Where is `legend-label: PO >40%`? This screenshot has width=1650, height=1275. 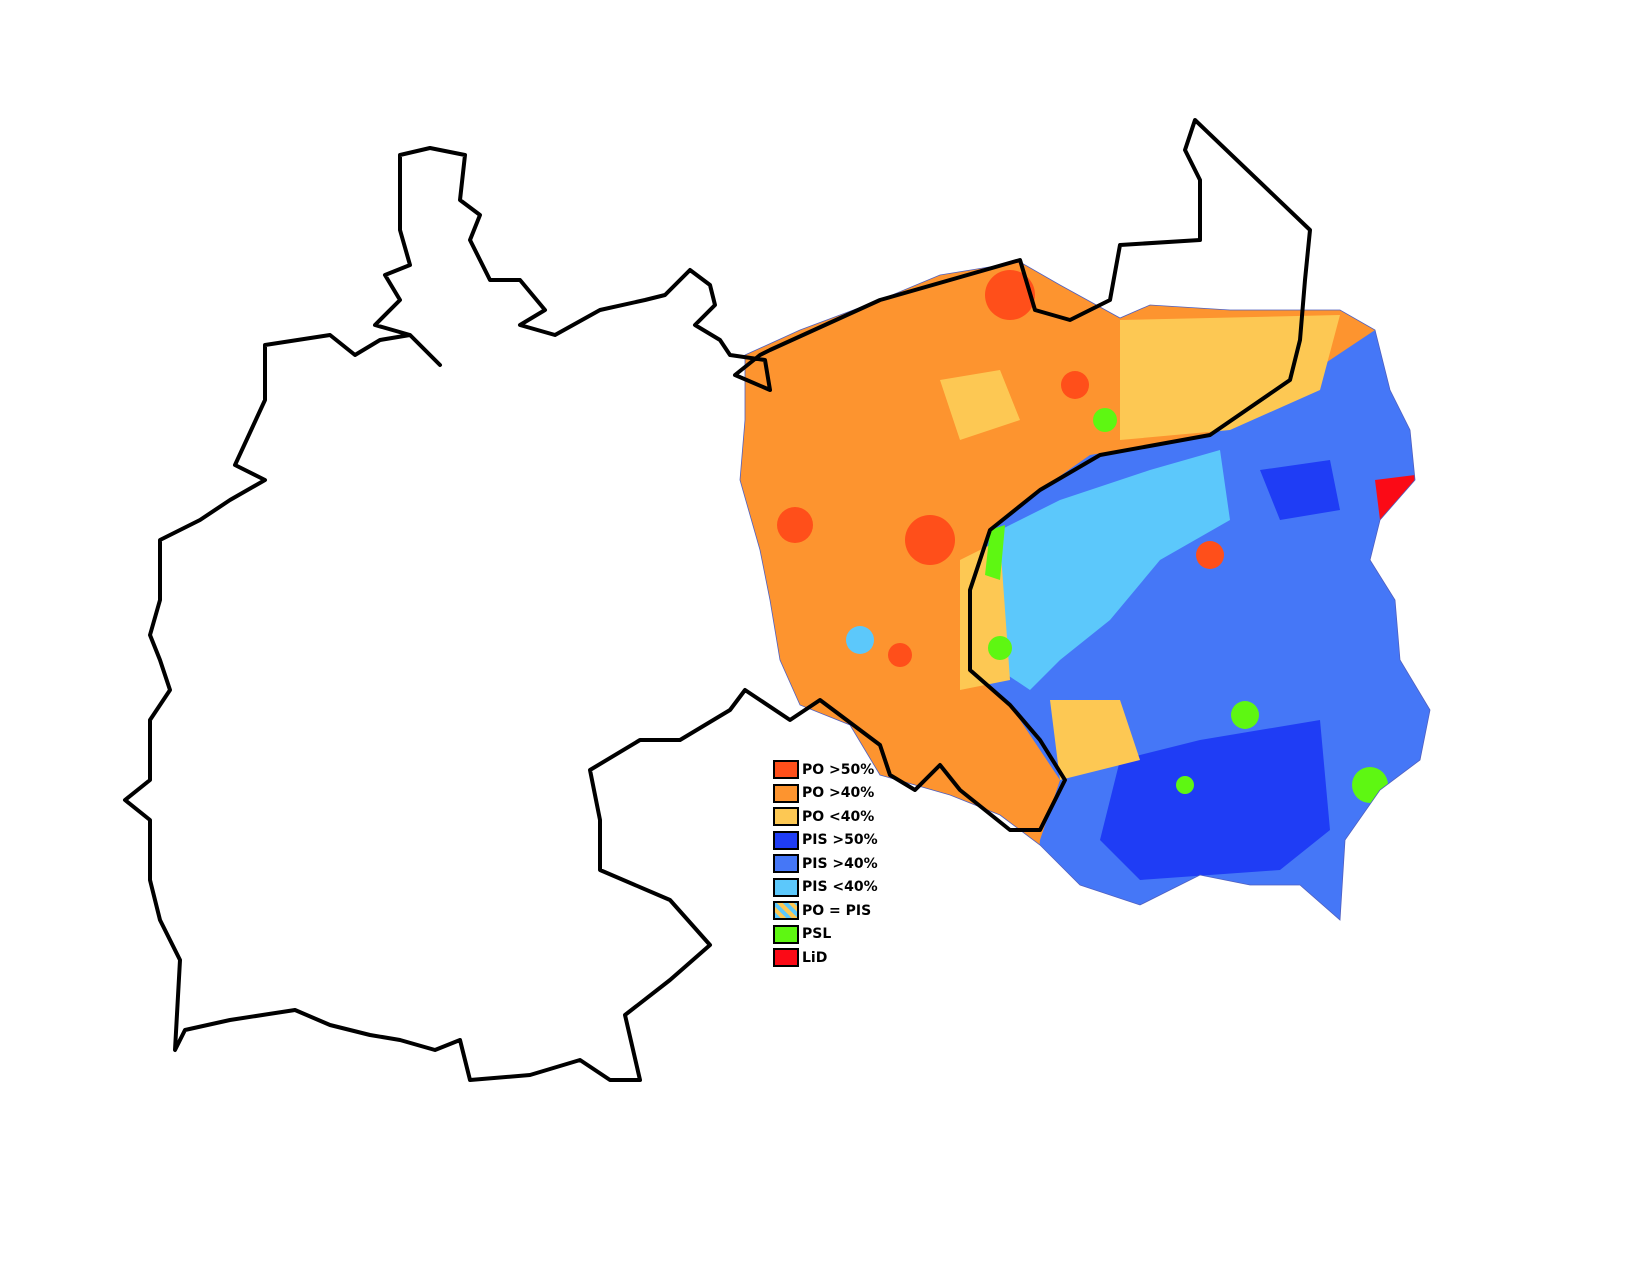 legend-label: PO >40% is located at coordinates (838, 793).